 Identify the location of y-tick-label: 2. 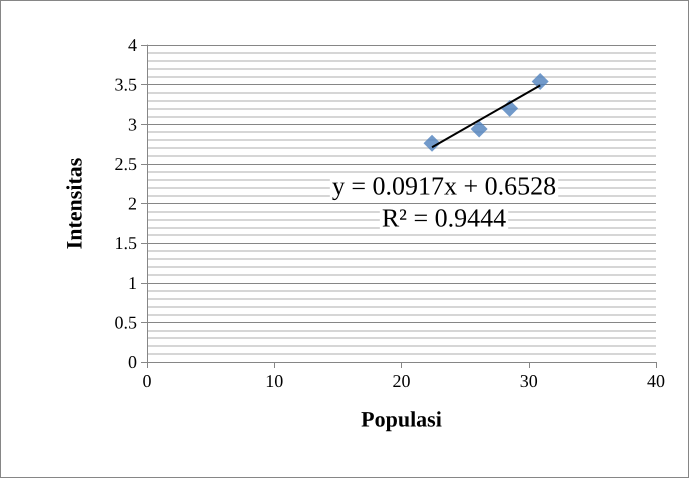
(132, 204).